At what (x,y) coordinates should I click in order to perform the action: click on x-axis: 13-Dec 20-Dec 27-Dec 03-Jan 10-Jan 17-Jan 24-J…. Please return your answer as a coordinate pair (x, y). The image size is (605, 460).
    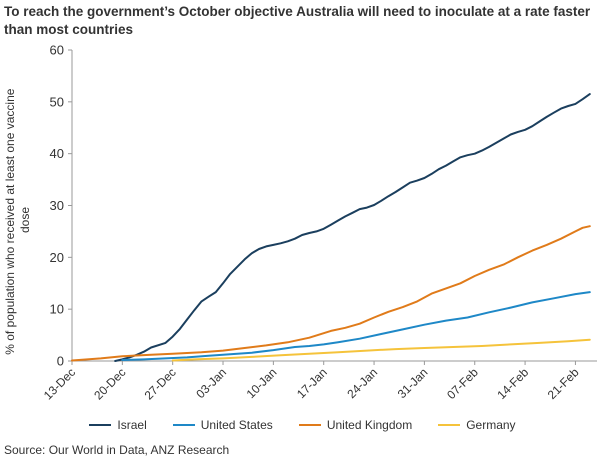
    Looking at the image, I should click on (319, 381).